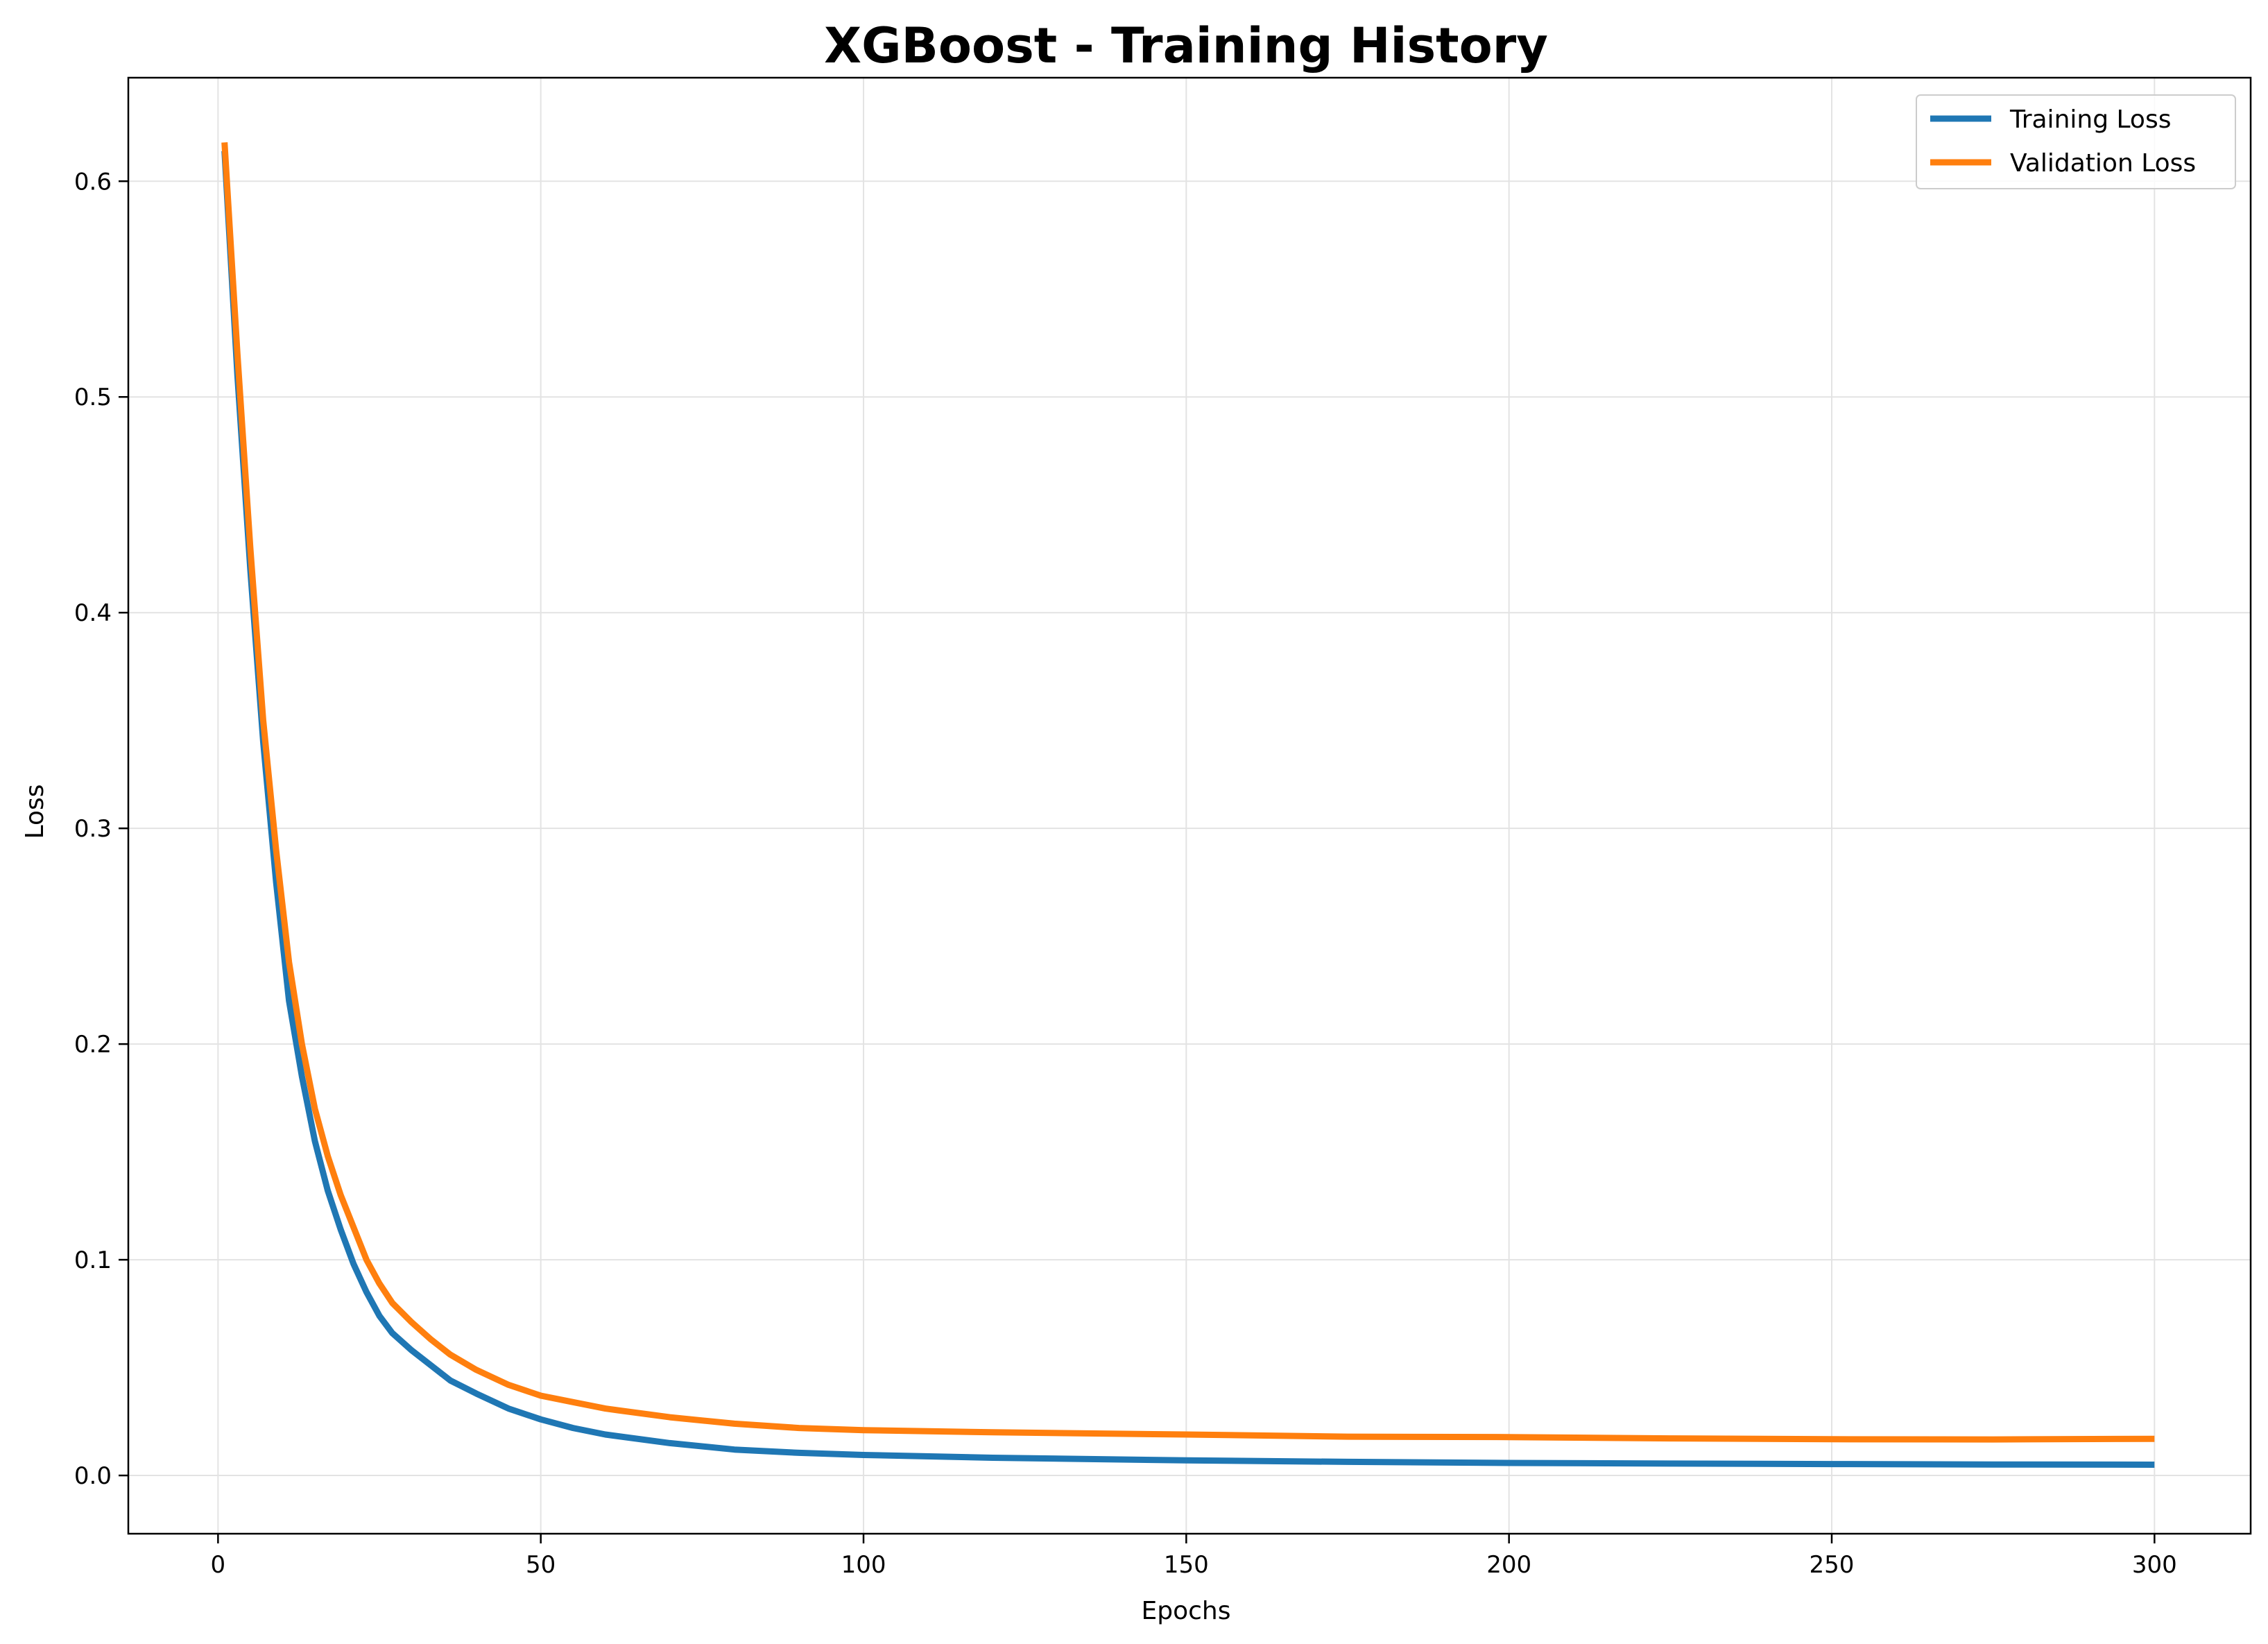 This screenshot has height=1644, width=2268. What do you see at coordinates (93, 613) in the screenshot?
I see `y-tick-label: 0.4` at bounding box center [93, 613].